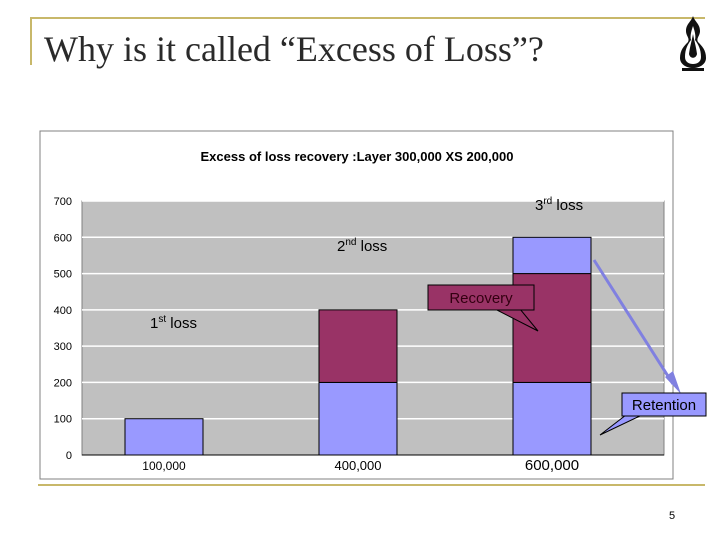 The width and height of the screenshot is (720, 540). Describe the element at coordinates (63, 202) in the screenshot. I see `y-tick-label: 700` at that location.